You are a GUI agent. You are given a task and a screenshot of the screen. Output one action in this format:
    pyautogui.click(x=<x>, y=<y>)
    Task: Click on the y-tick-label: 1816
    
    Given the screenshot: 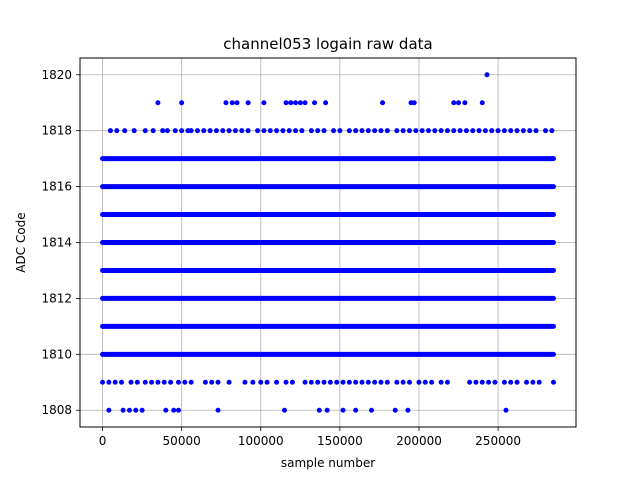 What is the action you would take?
    pyautogui.click(x=56, y=187)
    